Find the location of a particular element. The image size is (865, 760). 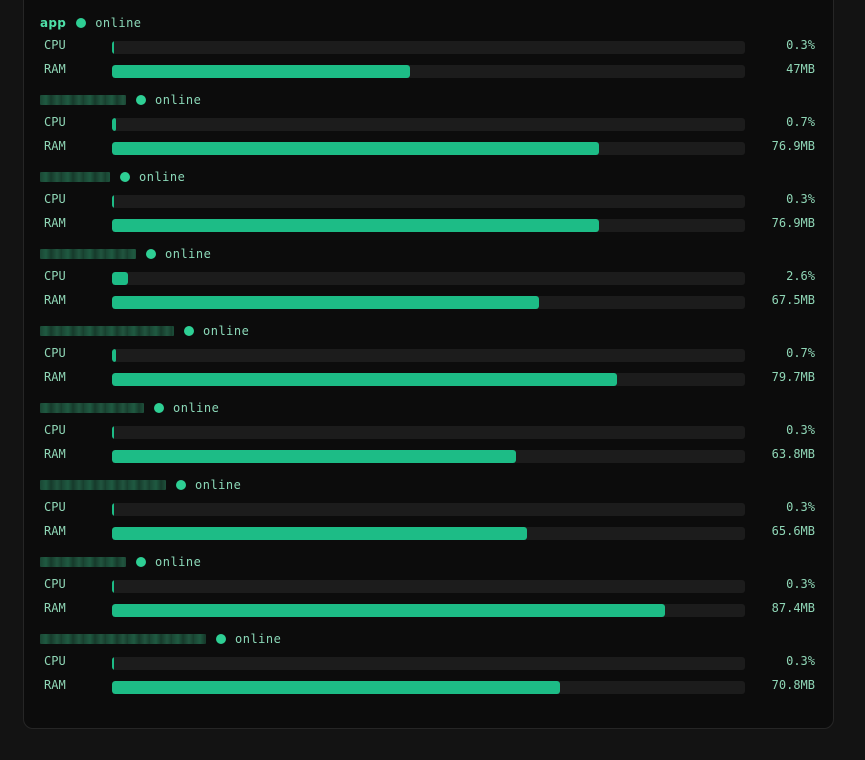

process-row: online CPU 0.3% RAM 76.9MB is located at coordinates (428, 205).